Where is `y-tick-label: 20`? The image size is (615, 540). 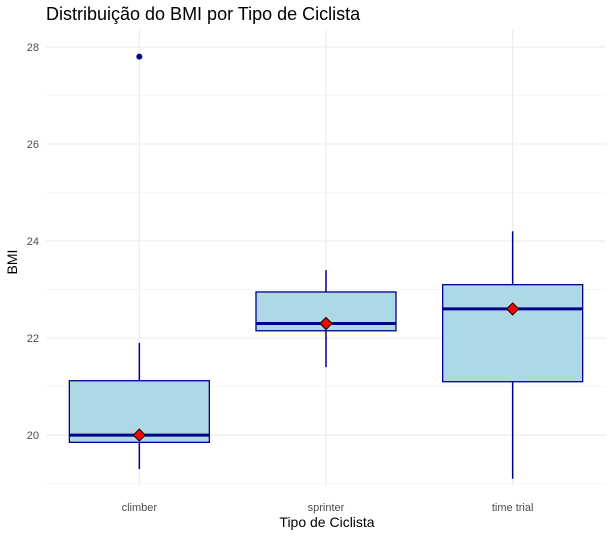 y-tick-label: 20 is located at coordinates (33, 436).